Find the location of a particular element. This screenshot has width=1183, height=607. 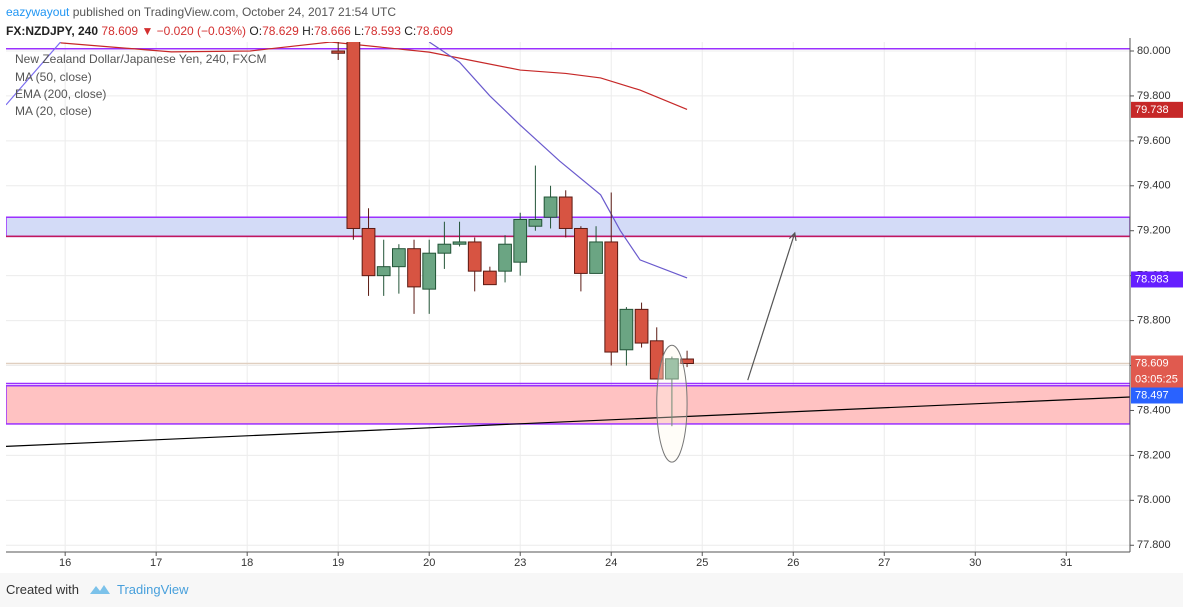

trendline is located at coordinates (568, 422).